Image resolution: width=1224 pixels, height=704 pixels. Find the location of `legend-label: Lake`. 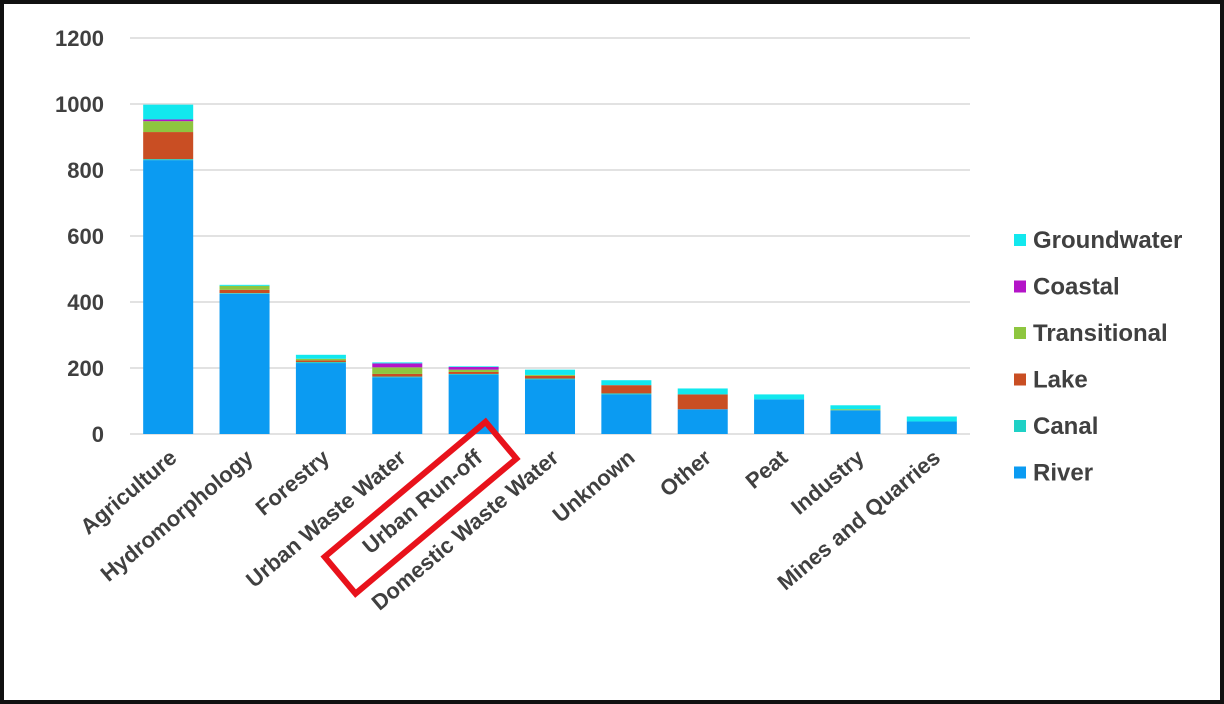

legend-label: Lake is located at coordinates (1060, 380).